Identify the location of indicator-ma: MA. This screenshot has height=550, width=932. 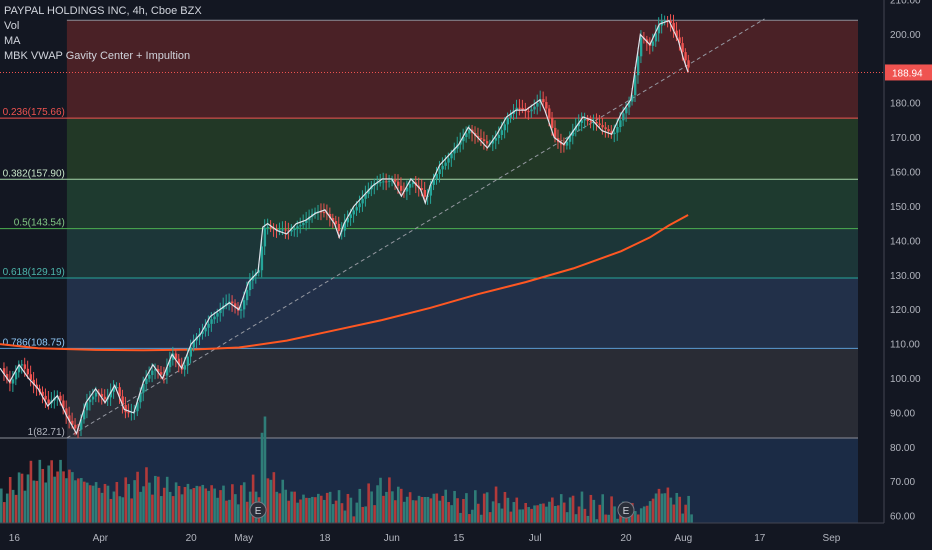
(12, 41).